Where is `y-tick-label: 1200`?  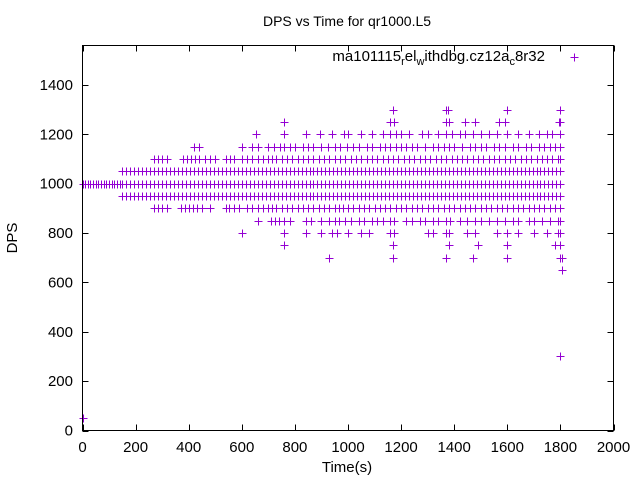
y-tick-label: 1200 is located at coordinates (56, 134).